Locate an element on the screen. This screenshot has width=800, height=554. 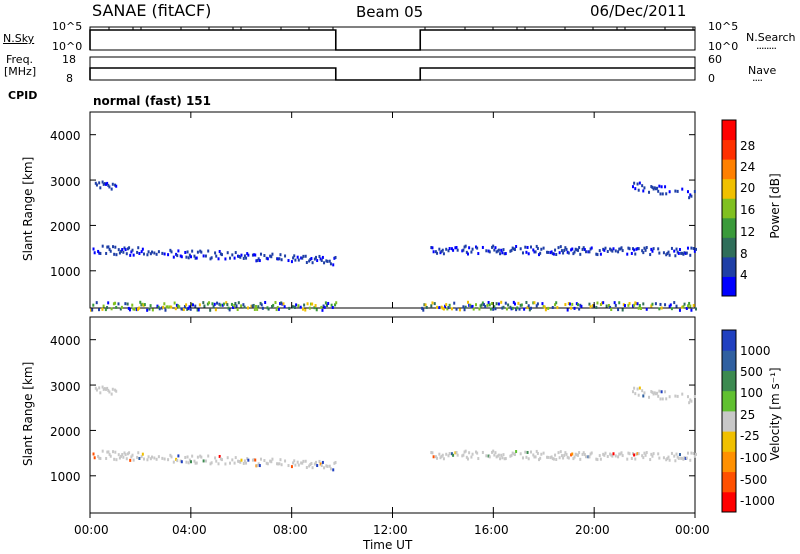
power-cbar-tick-4: 4 is located at coordinates (744, 275).